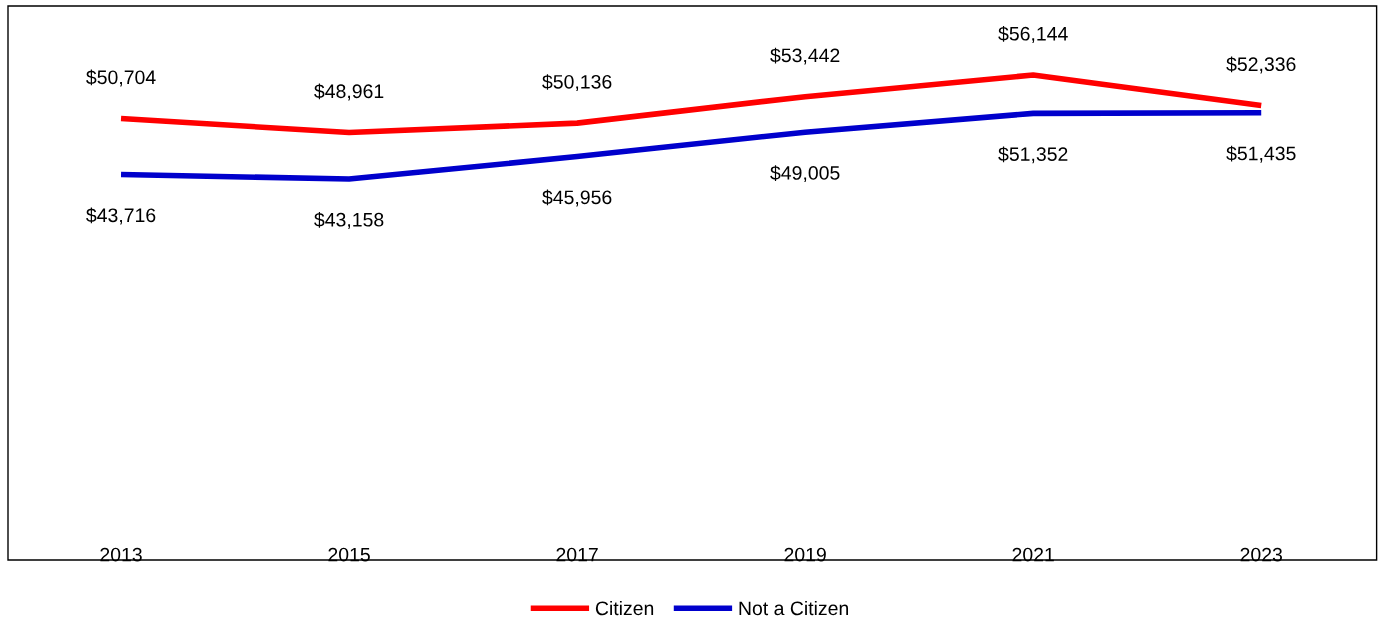 This screenshot has width=1380, height=624. Describe the element at coordinates (349, 92) in the screenshot. I see `data-label: $48,961` at that location.